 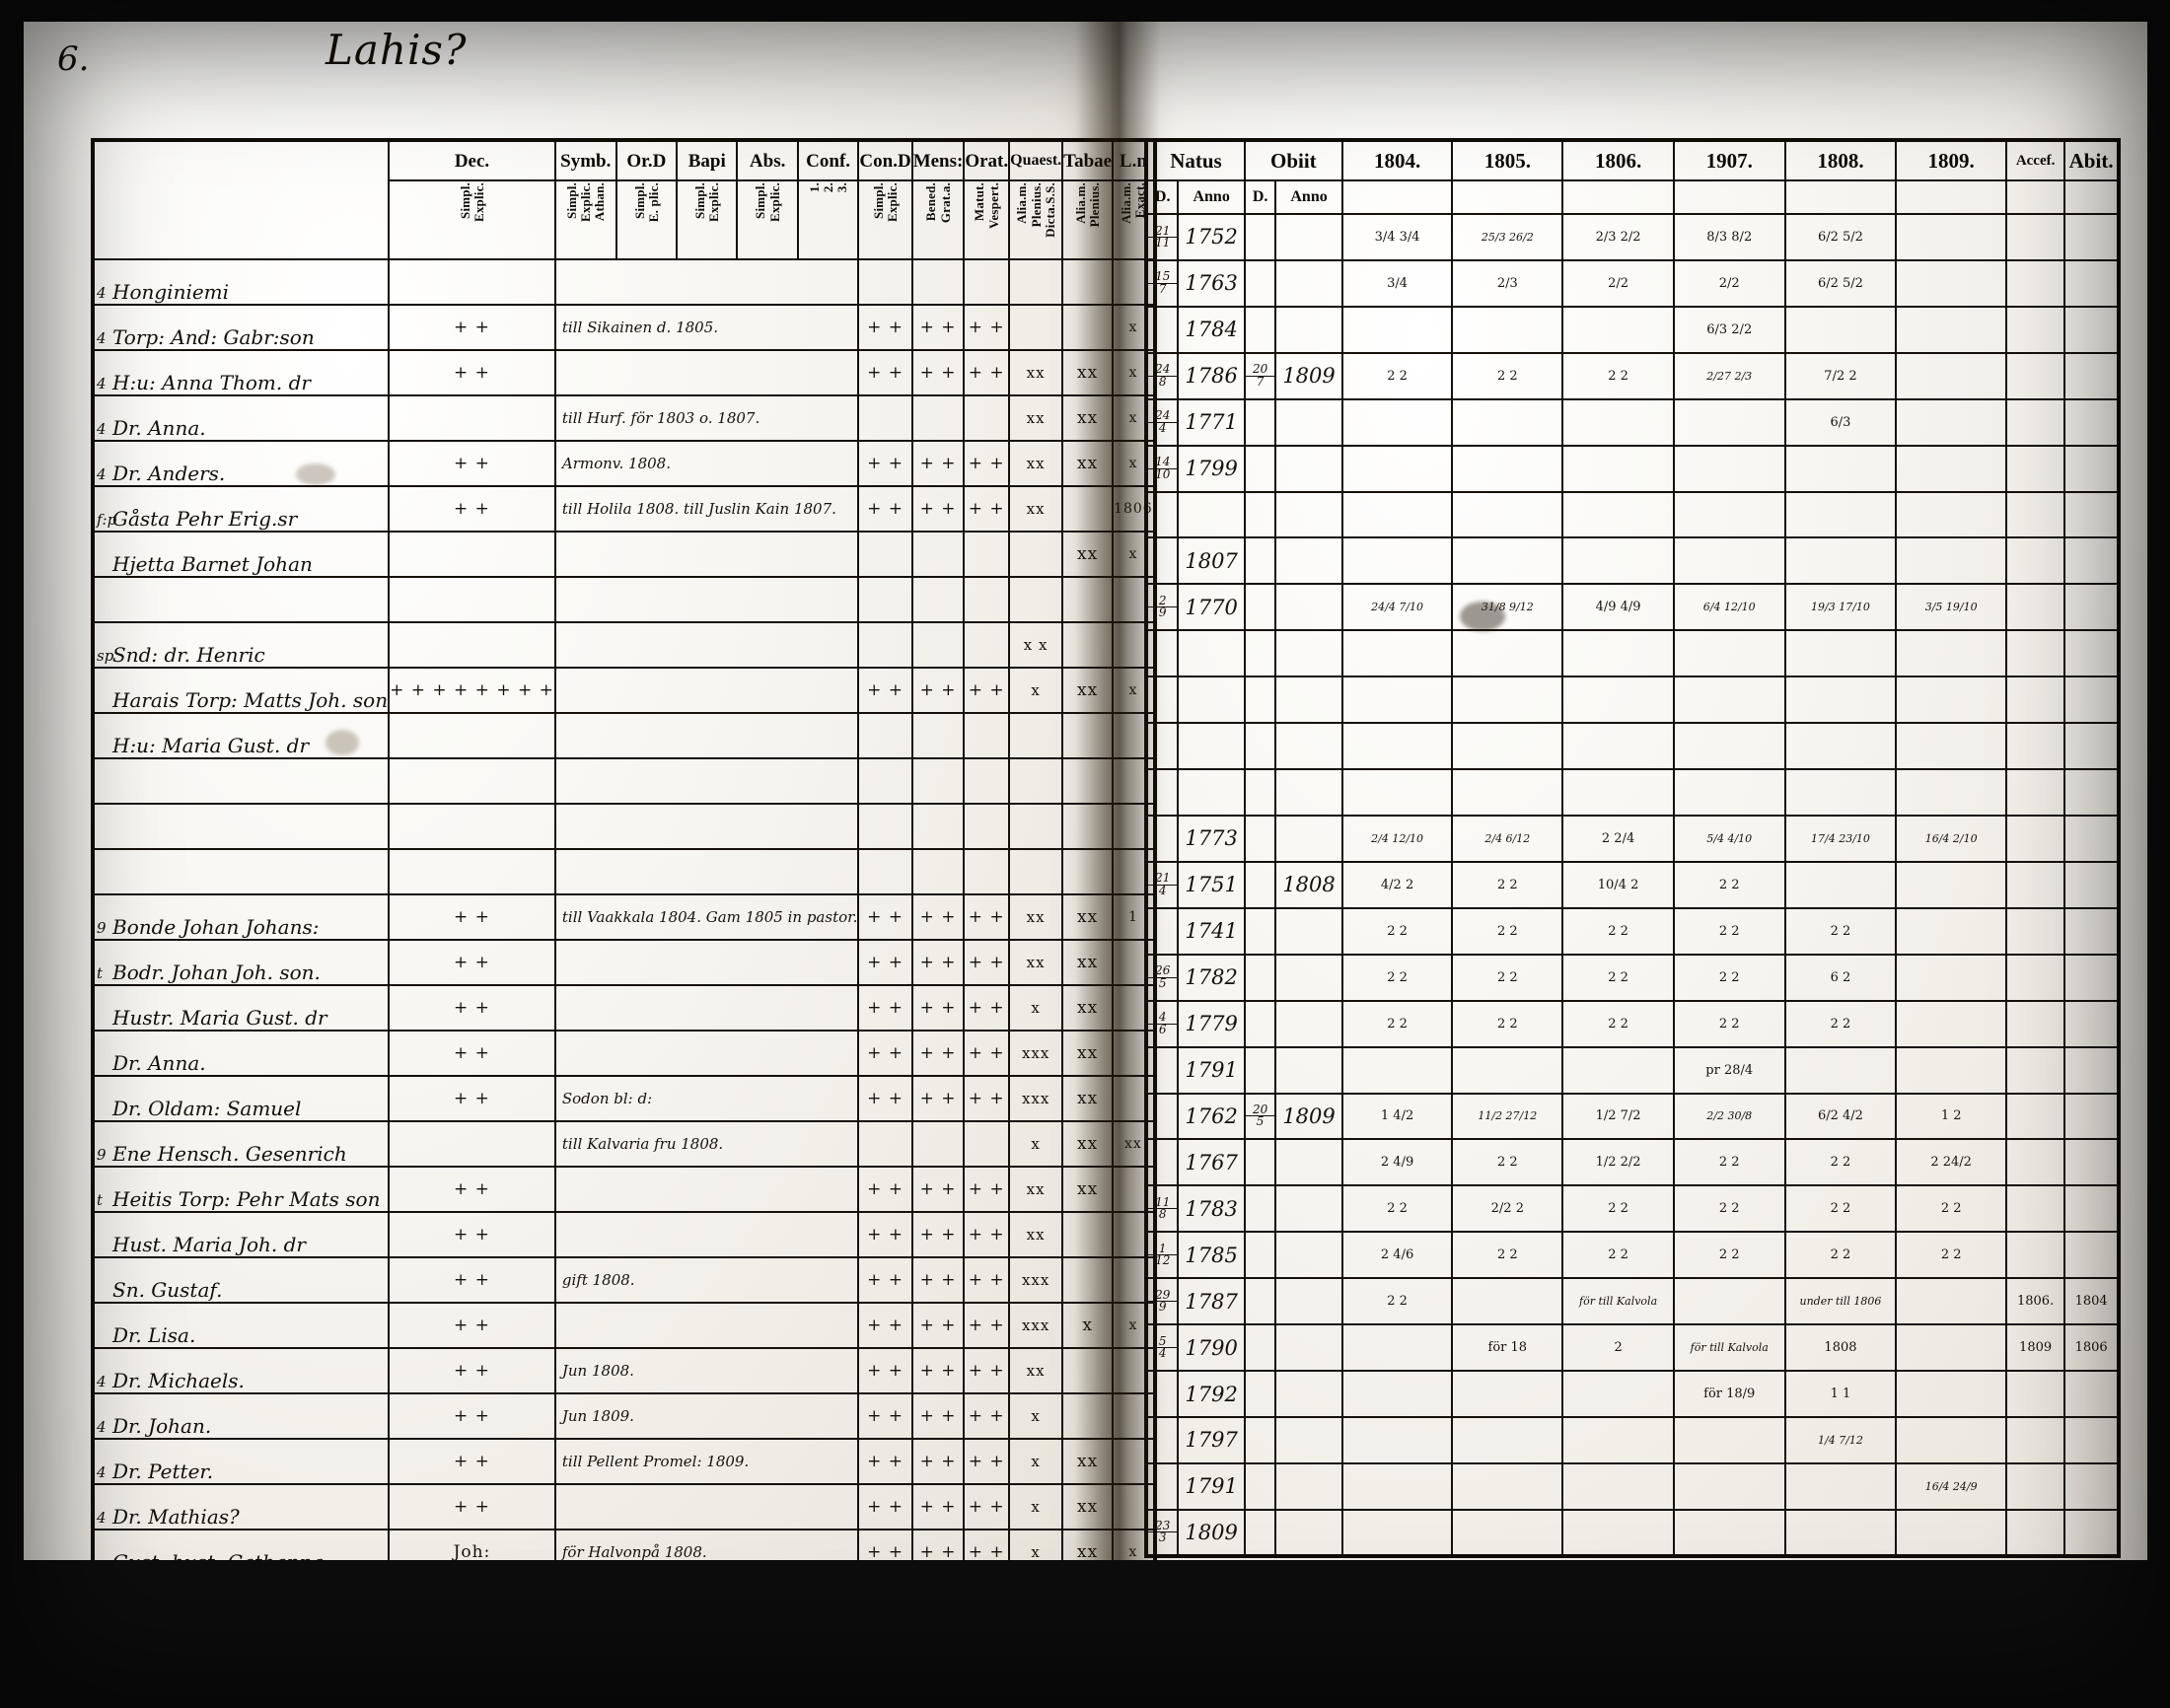 I want to click on year-communion-cell-1804: 2 4/9, so click(x=1397, y=1162).